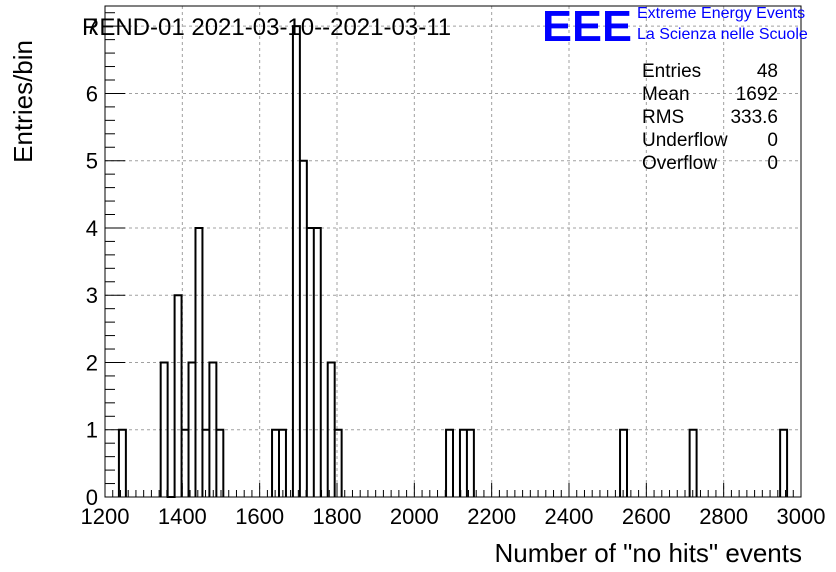 Image resolution: width=836 pixels, height=572 pixels. I want to click on stats-label: RMS, so click(663, 117).